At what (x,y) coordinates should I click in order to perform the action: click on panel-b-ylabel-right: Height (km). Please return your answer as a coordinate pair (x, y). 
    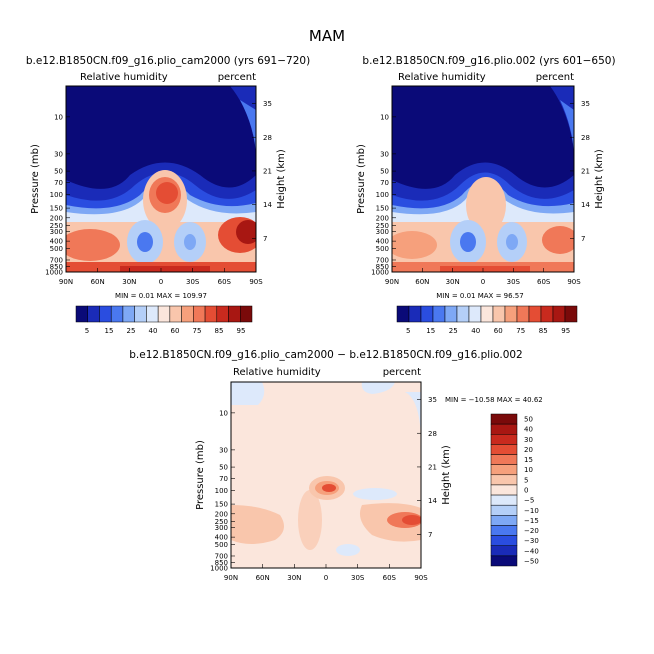
    Looking at the image, I should click on (599, 179).